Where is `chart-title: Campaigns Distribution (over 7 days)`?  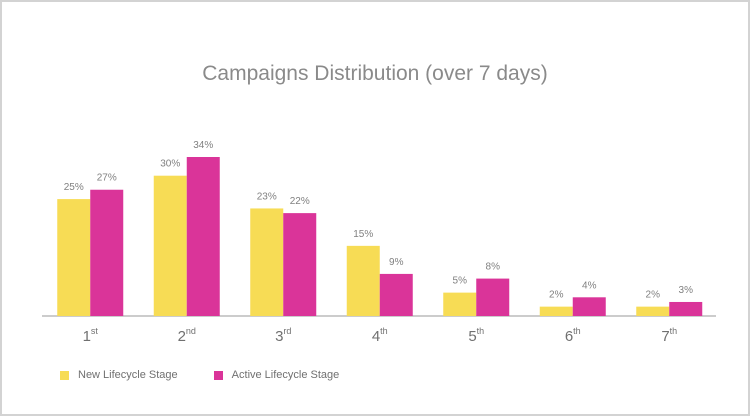
chart-title: Campaigns Distribution (over 7 days) is located at coordinates (375, 73).